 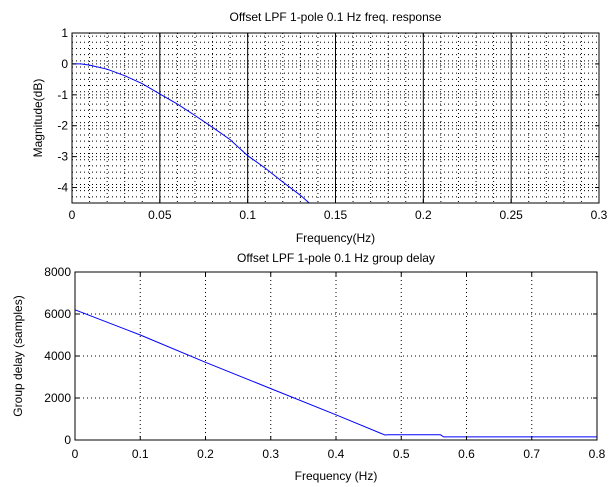 What do you see at coordinates (62, 188) in the screenshot?
I see `y-tick-label: -4` at bounding box center [62, 188].